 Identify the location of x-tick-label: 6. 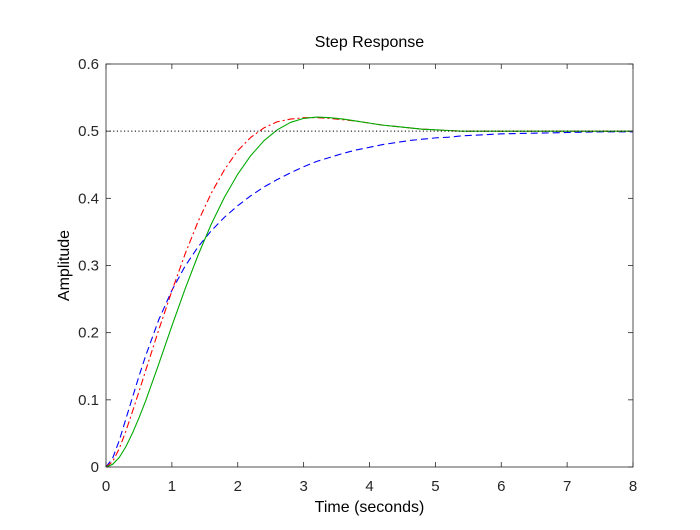
(501, 486).